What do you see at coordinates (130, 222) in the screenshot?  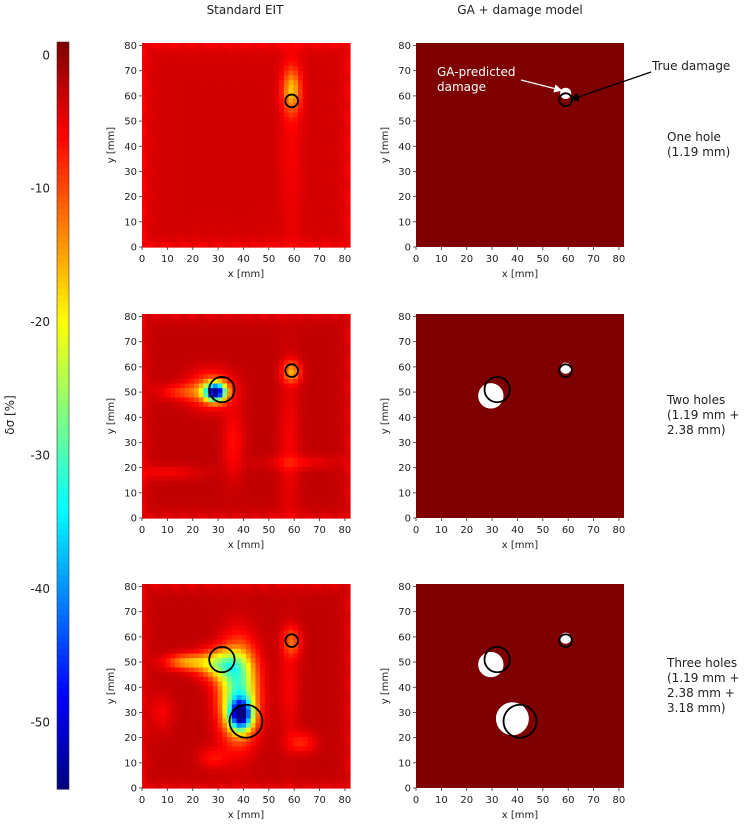 I see `y-tick-label: 10` at bounding box center [130, 222].